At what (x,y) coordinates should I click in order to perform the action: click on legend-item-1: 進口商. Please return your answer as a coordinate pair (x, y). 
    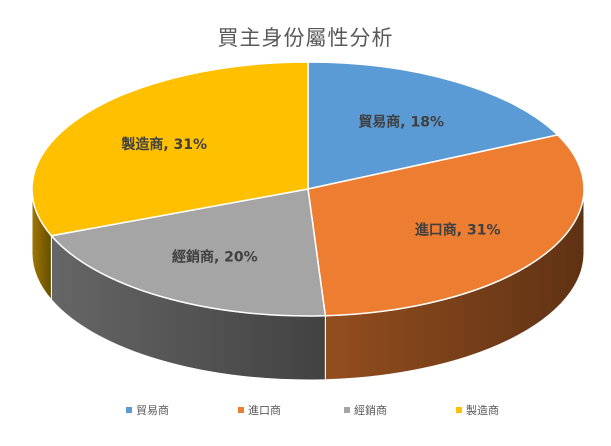
    Looking at the image, I should click on (259, 410).